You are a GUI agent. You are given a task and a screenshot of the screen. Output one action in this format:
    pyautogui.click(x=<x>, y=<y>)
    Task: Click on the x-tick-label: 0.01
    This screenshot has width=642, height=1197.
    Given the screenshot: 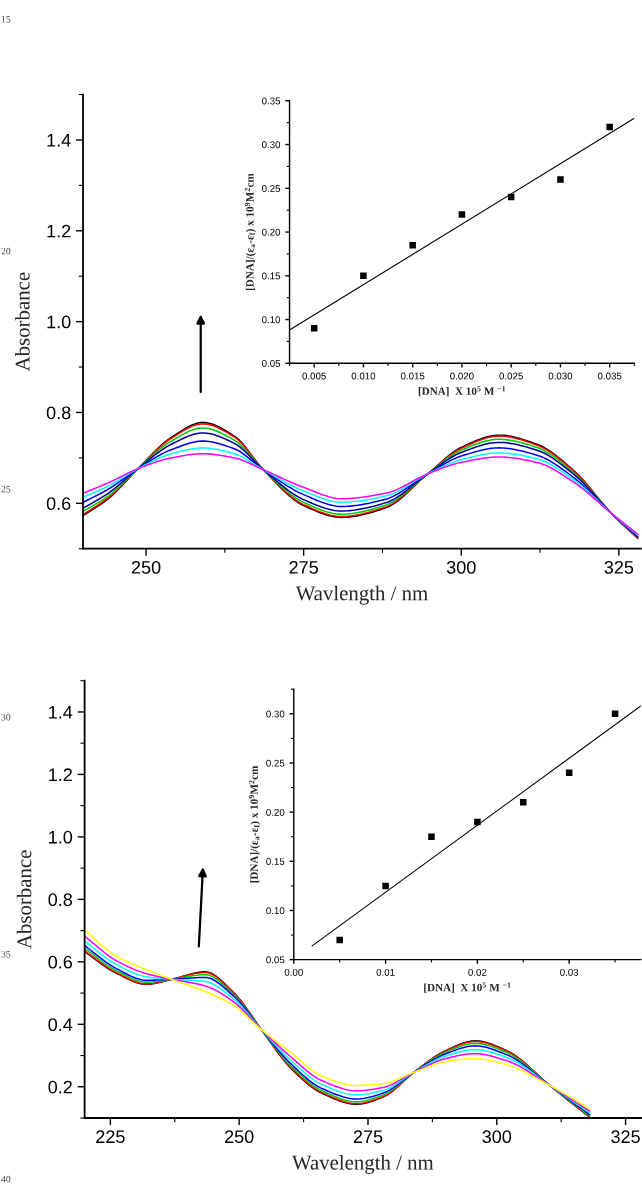 What is the action you would take?
    pyautogui.click(x=385, y=972)
    